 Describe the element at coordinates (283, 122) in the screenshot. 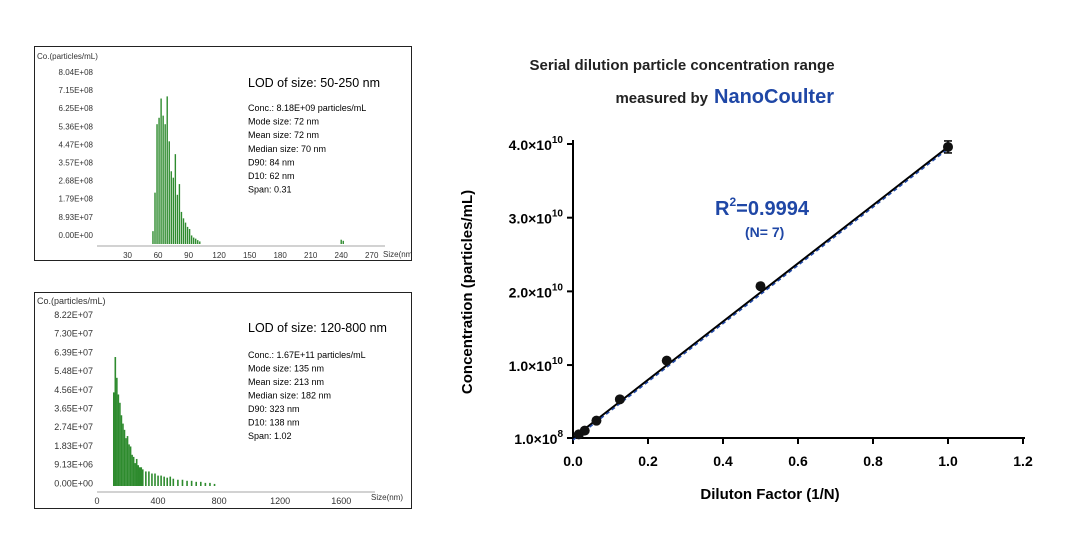

I see `hist1-stat: Mode size: 72 nm` at that location.